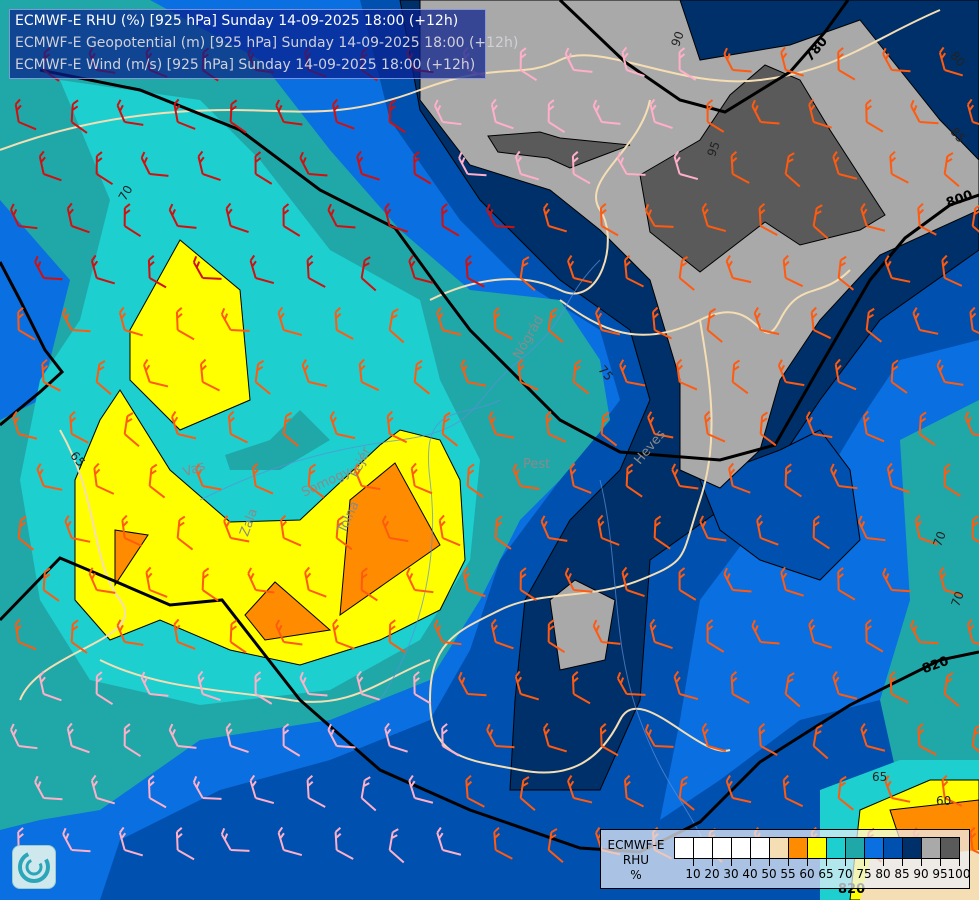 Image resolution: width=979 pixels, height=900 pixels. I want to click on legend-tick-label: 10, so click(693, 874).